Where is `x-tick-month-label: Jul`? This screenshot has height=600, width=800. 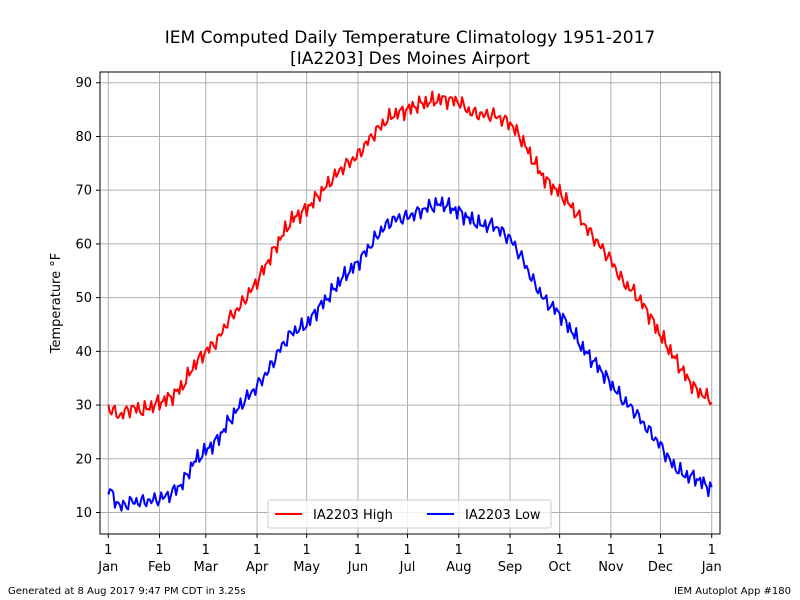 x-tick-month-label: Jul is located at coordinates (407, 567).